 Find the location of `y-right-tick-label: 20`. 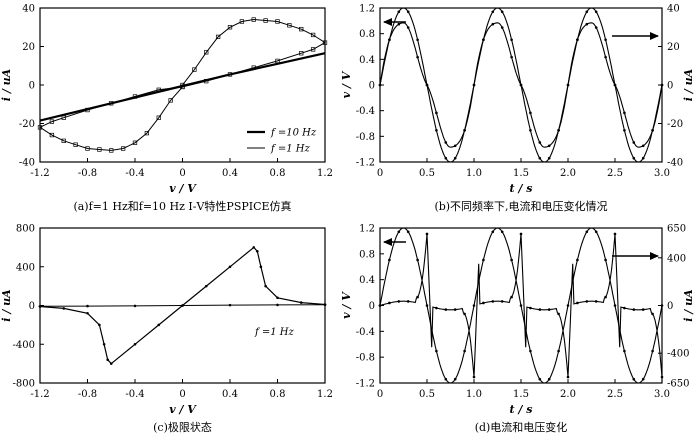

y-right-tick-label: 20 is located at coordinates (673, 47).